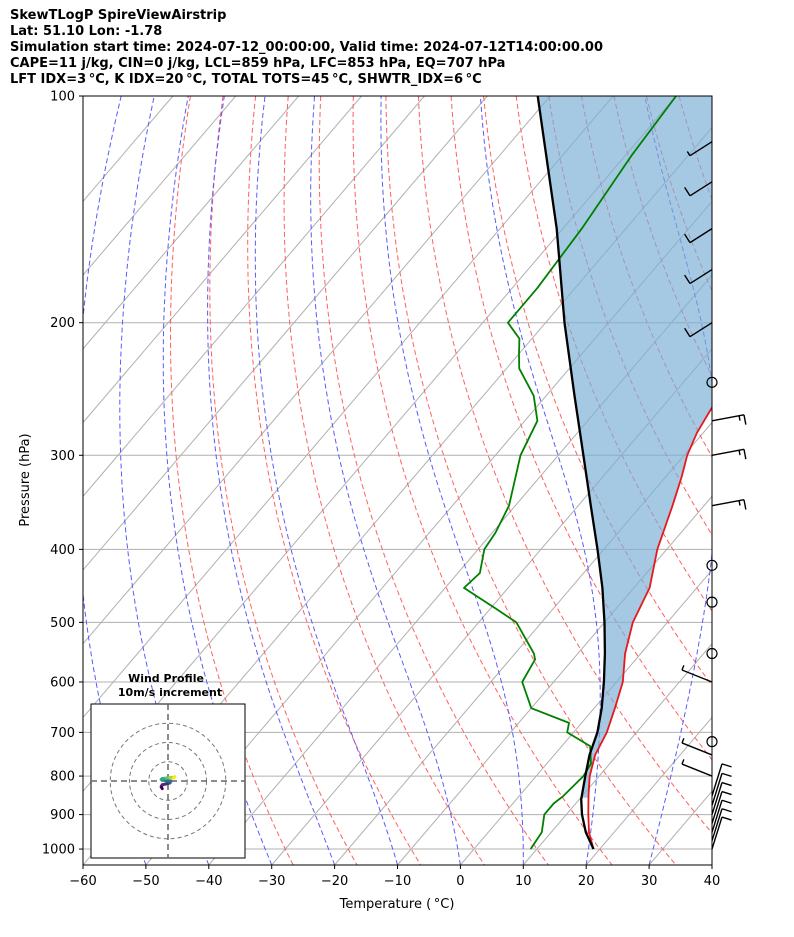 The width and height of the screenshot is (794, 937). I want to click on y-axis-label: Pressure (hPa), so click(25, 479).